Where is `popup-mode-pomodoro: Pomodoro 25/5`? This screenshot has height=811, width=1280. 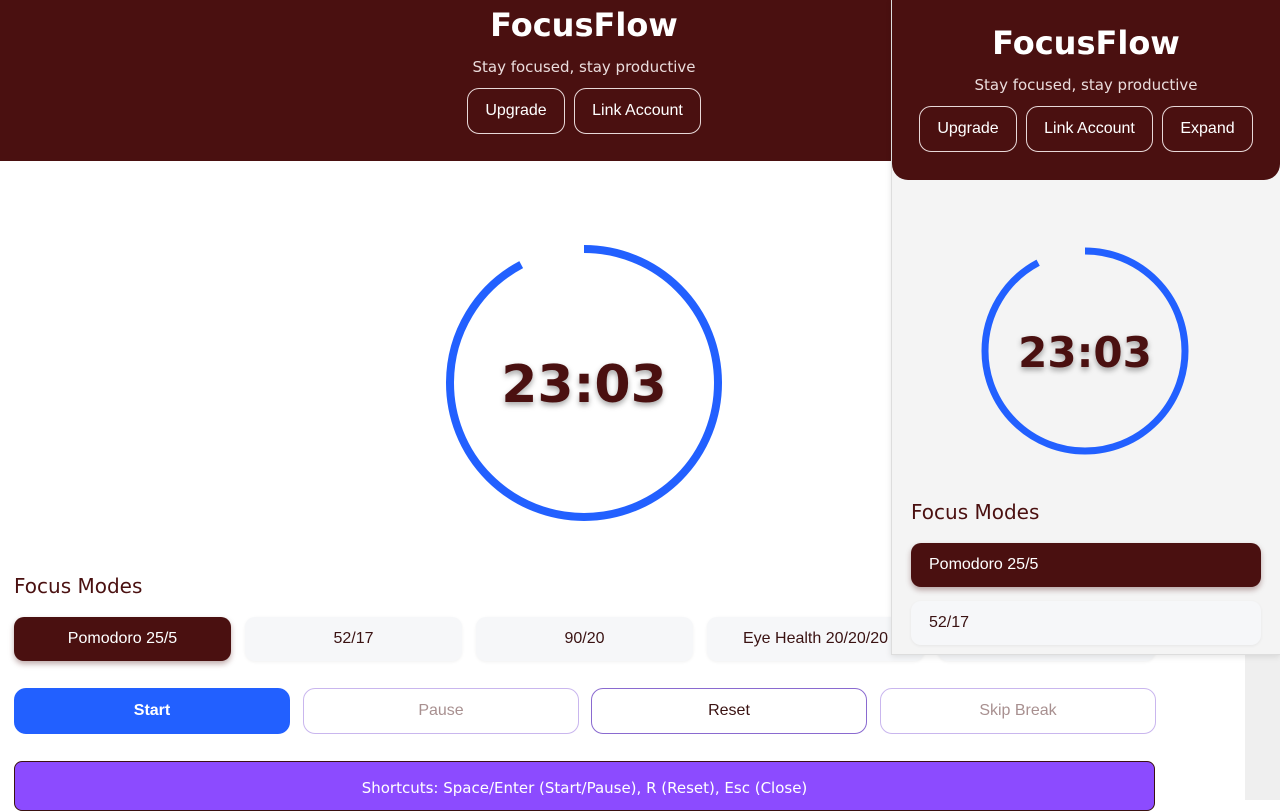 popup-mode-pomodoro: Pomodoro 25/5 is located at coordinates (1086, 565).